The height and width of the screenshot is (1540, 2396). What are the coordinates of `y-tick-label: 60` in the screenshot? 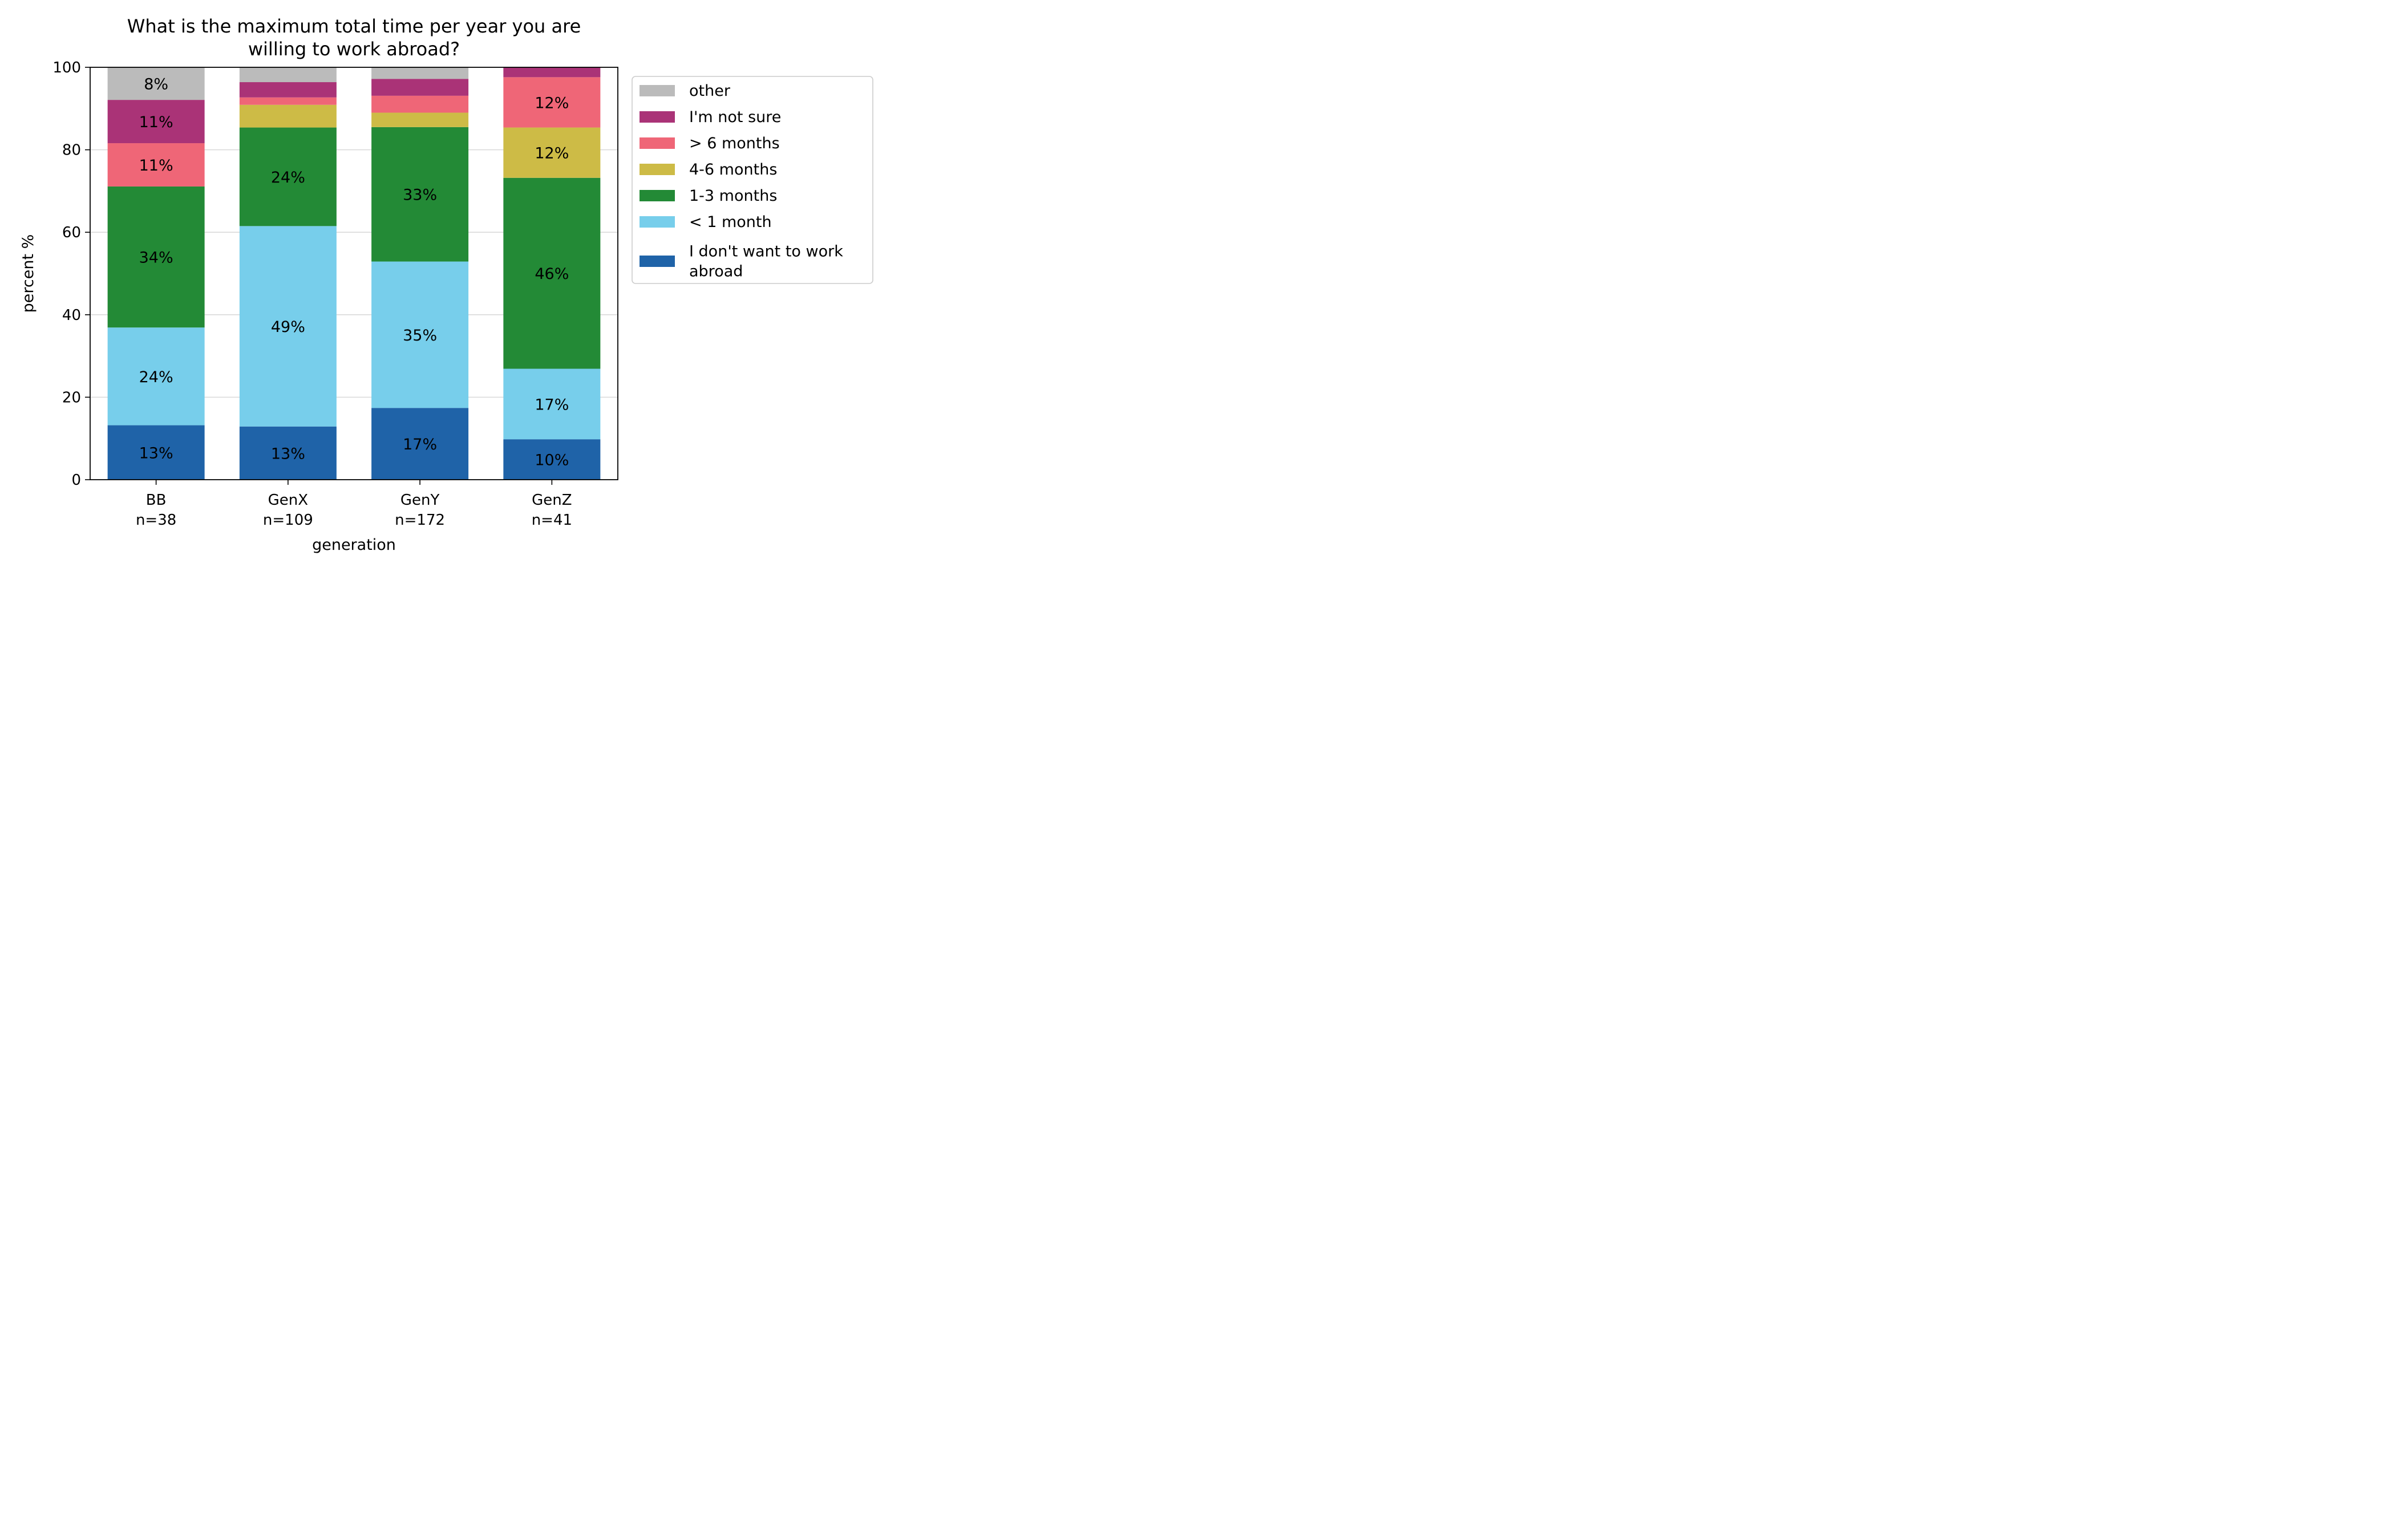 It's located at (71, 233).